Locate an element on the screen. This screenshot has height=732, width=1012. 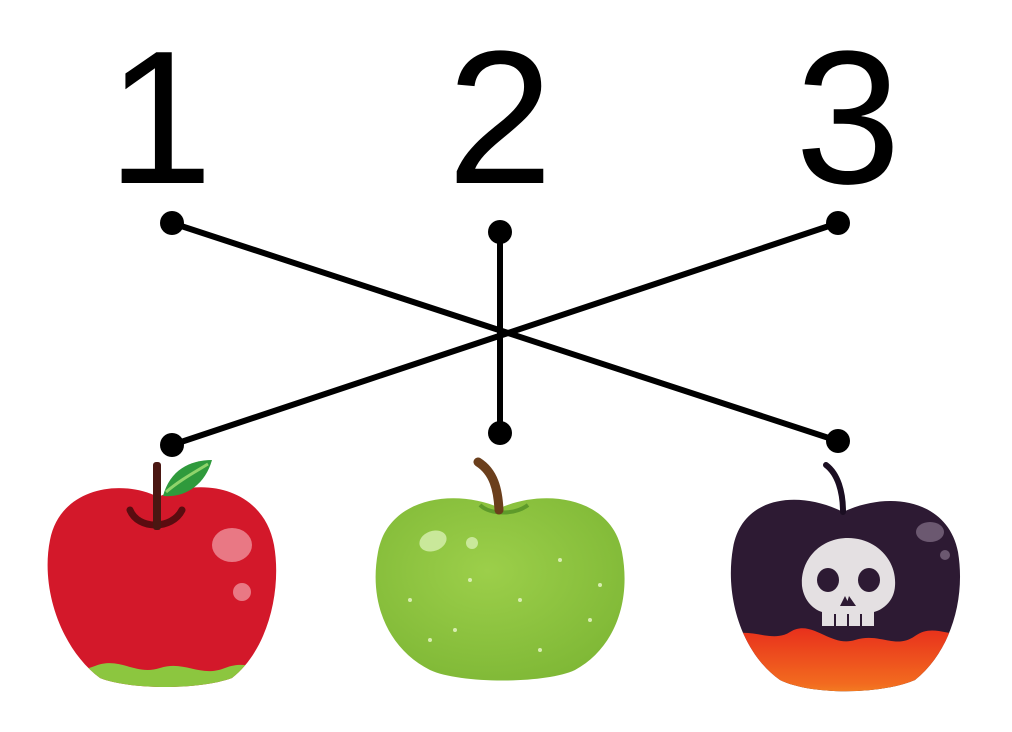
poison-apple-skull-icon is located at coordinates (845, 577).